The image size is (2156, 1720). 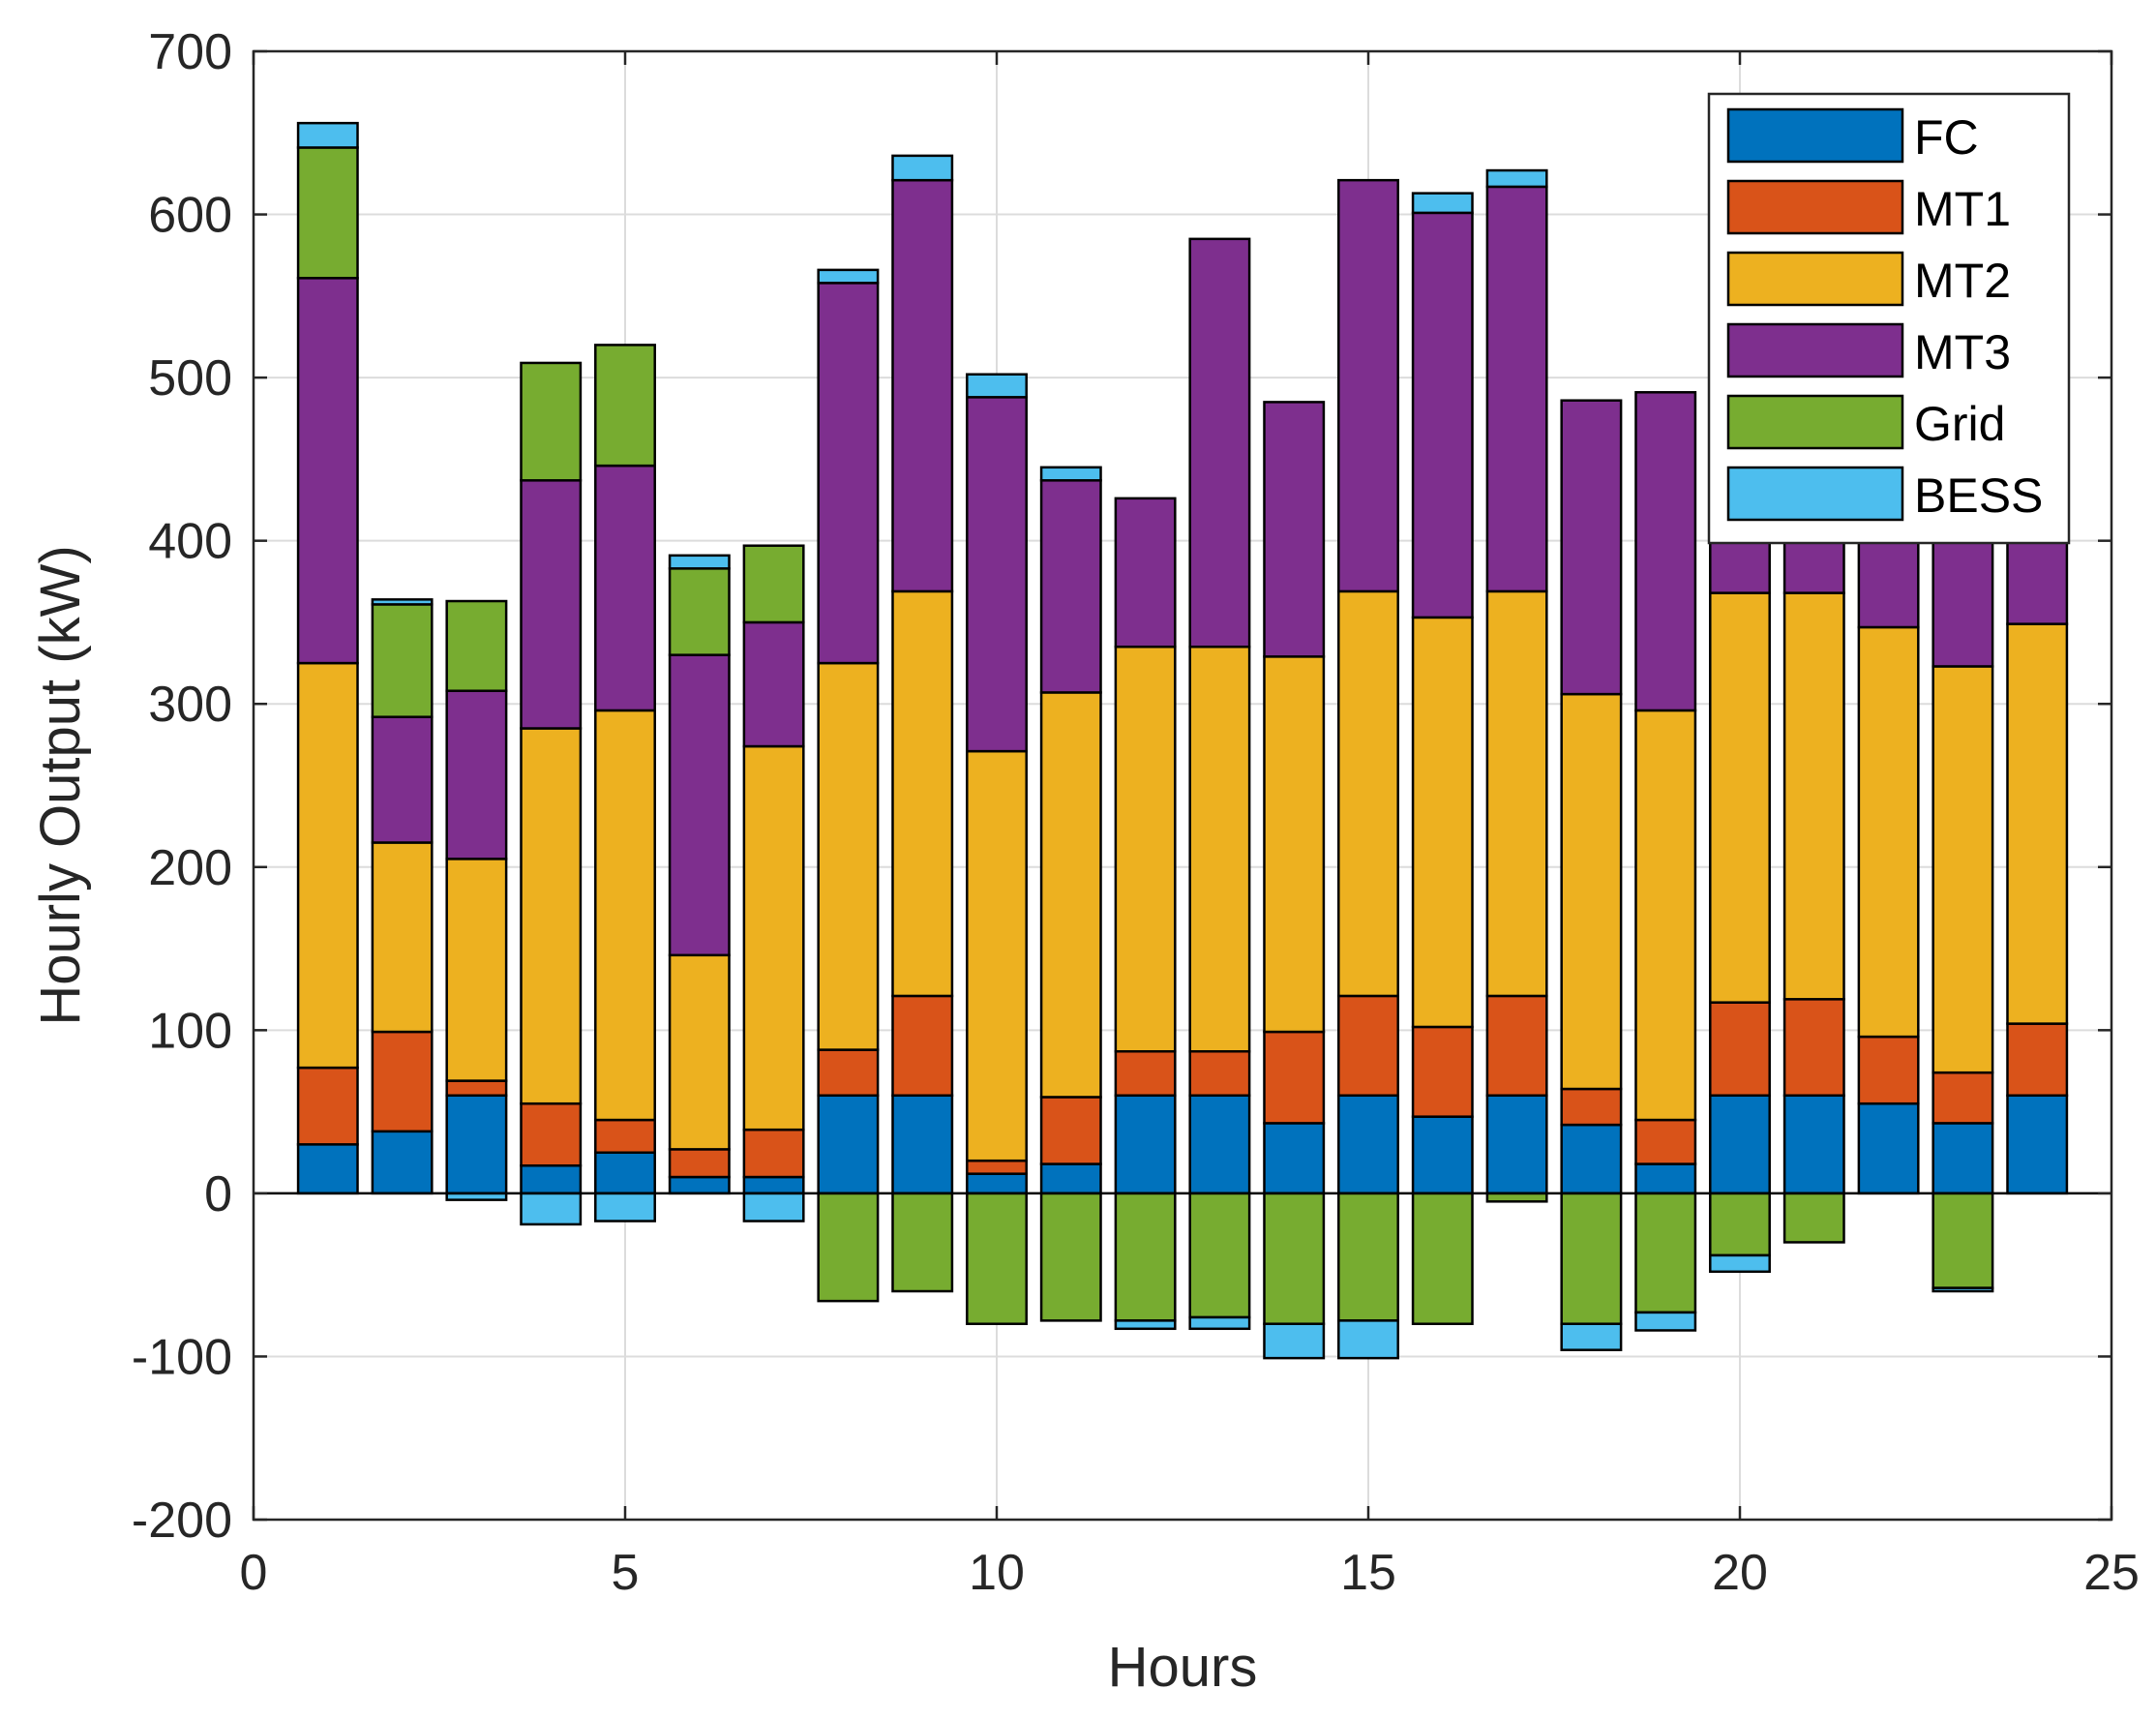 What do you see at coordinates (1815, 279) in the screenshot?
I see `legend-swatch-mt2` at bounding box center [1815, 279].